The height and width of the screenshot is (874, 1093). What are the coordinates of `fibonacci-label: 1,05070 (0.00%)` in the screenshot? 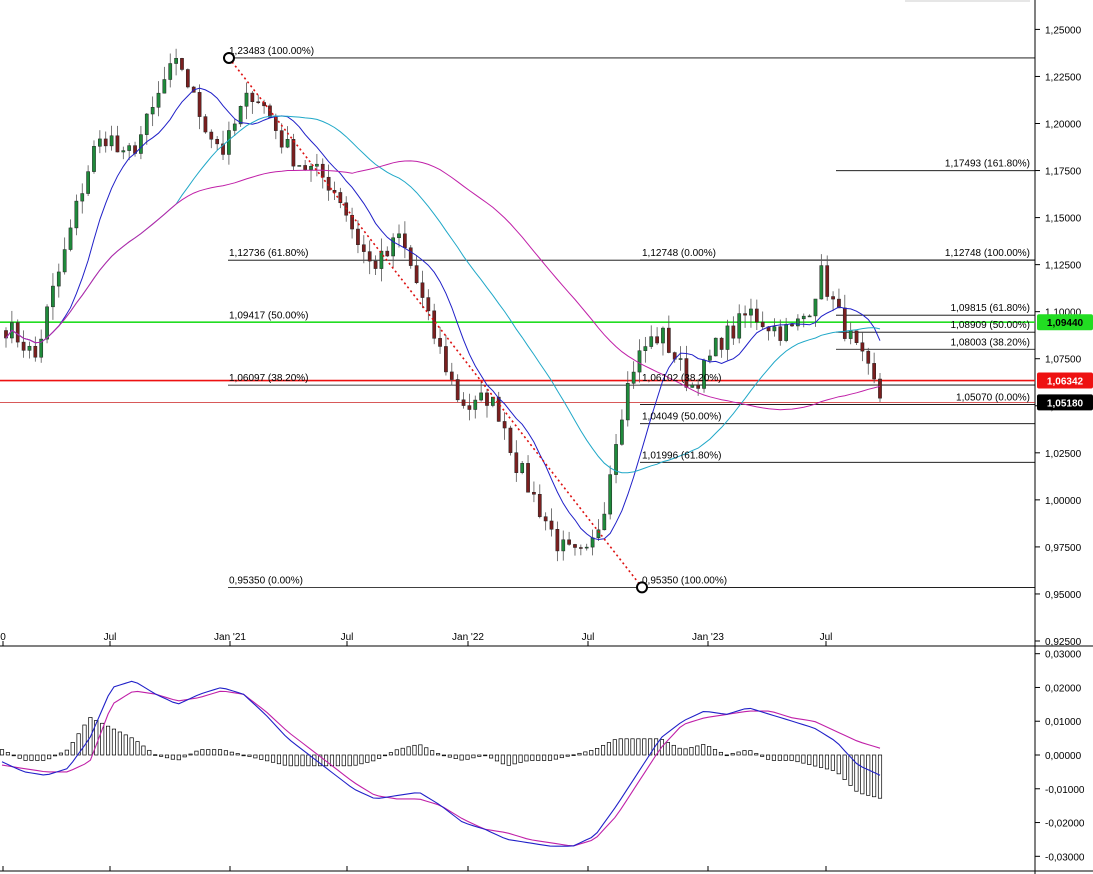 It's located at (993, 397).